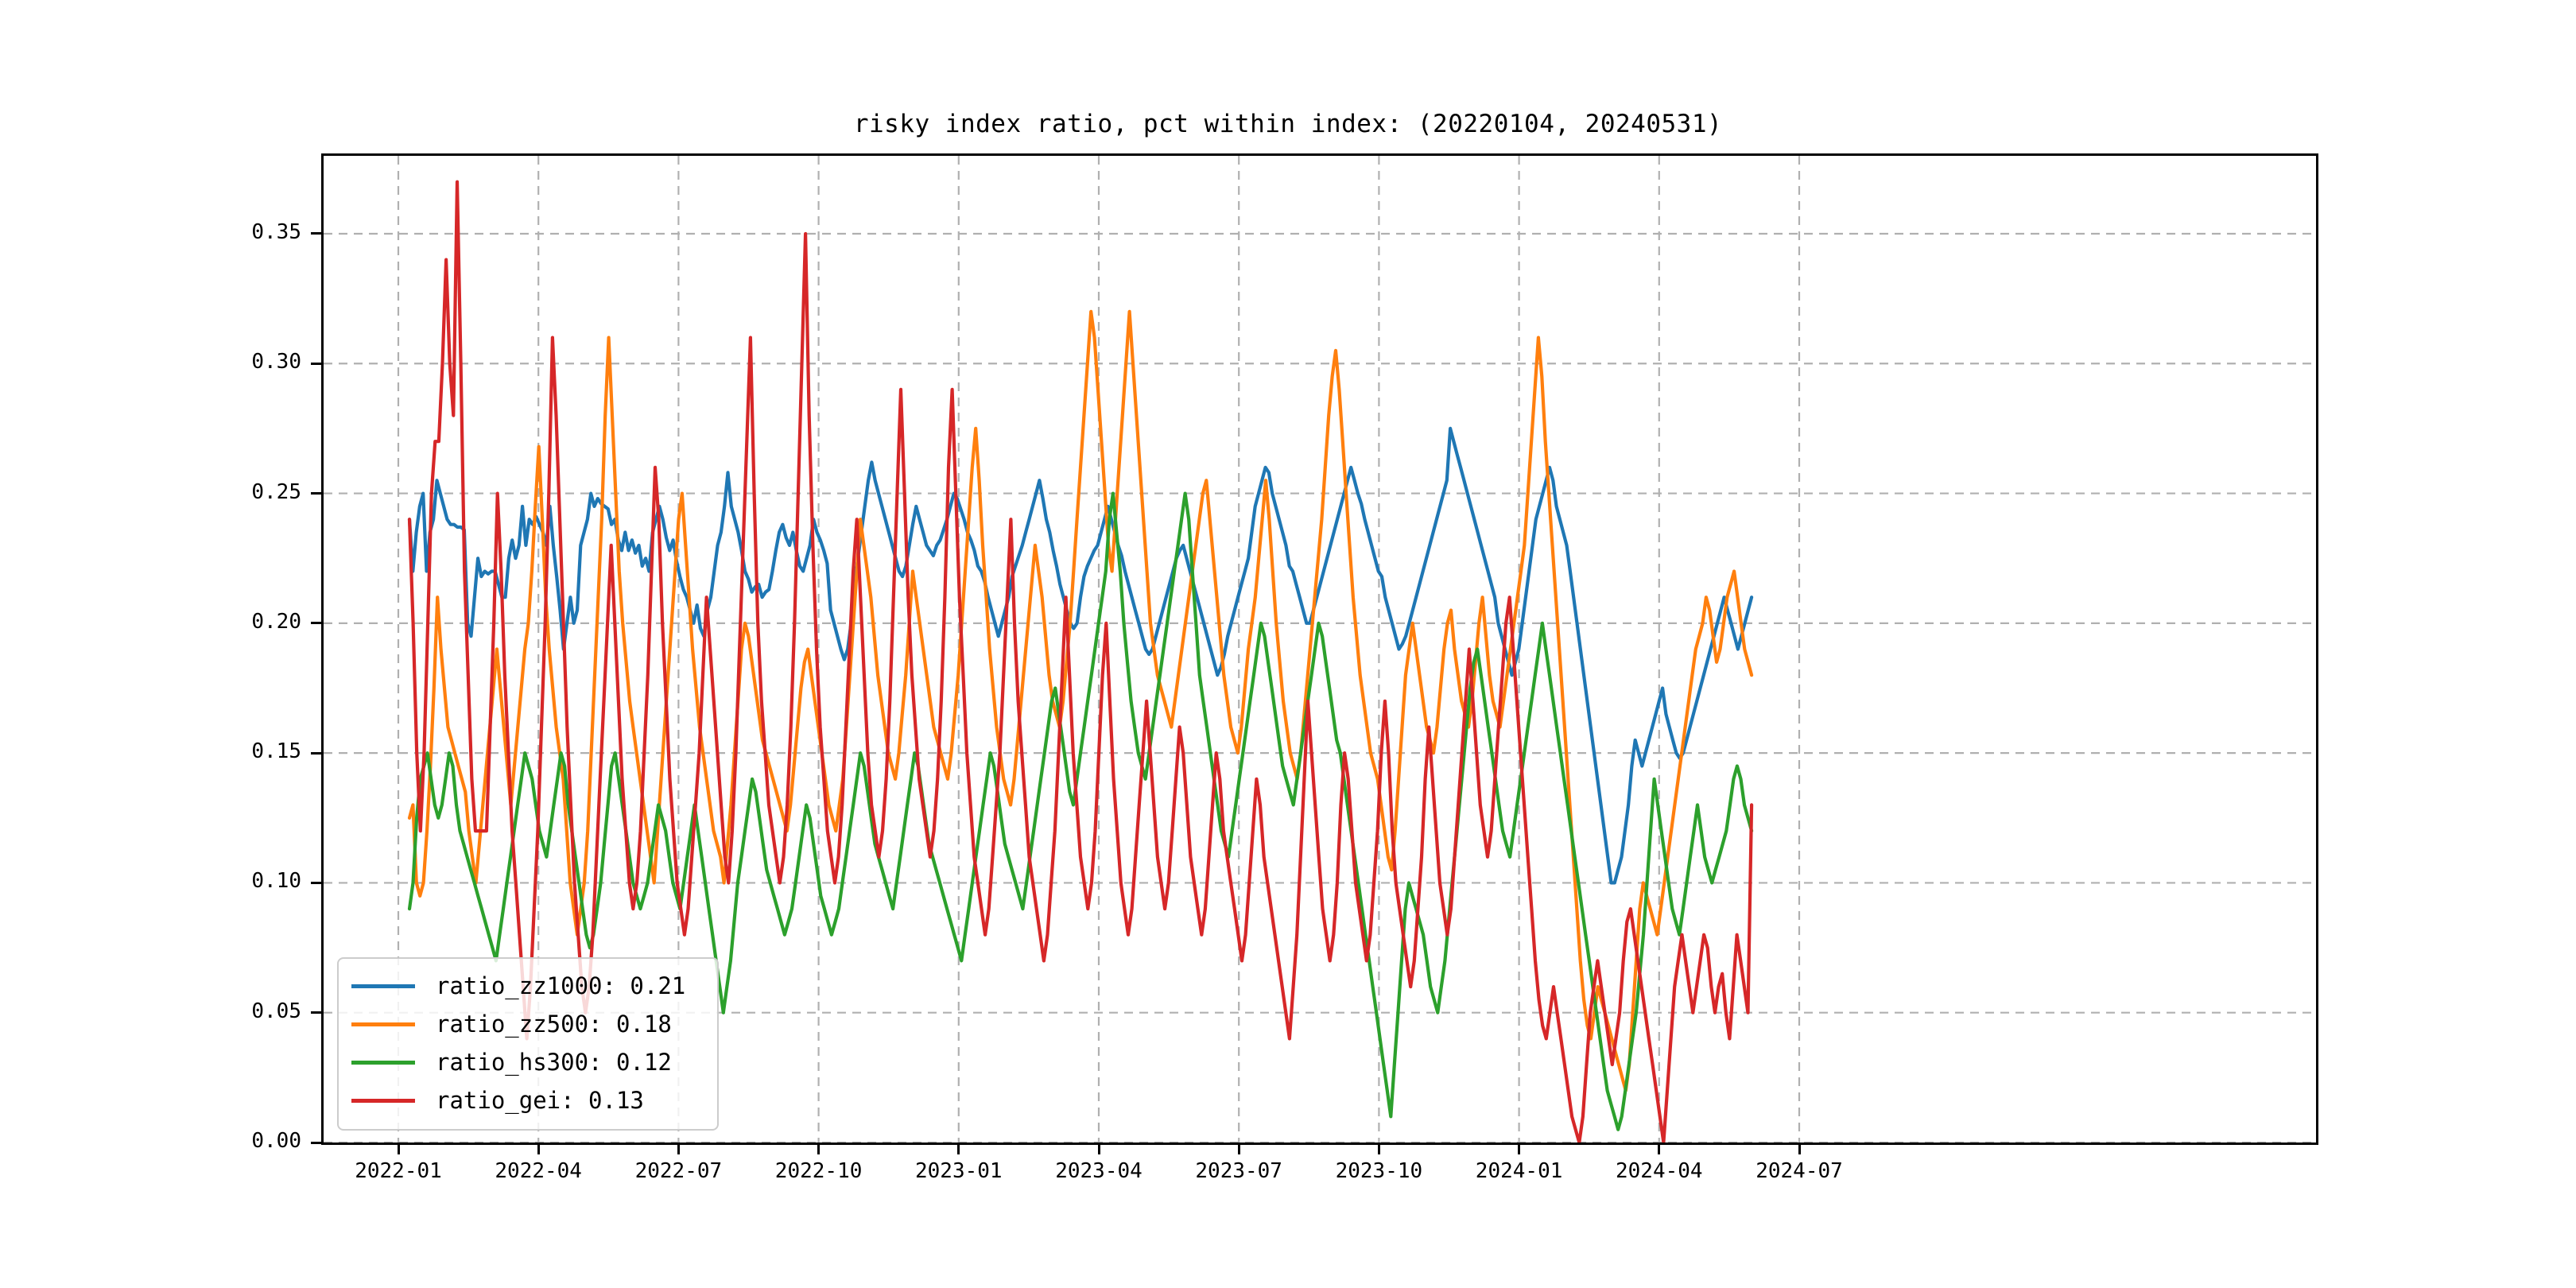 The height and width of the screenshot is (1288, 2576). What do you see at coordinates (1660, 1171) in the screenshot?
I see `x-tick-label: 2024-04` at bounding box center [1660, 1171].